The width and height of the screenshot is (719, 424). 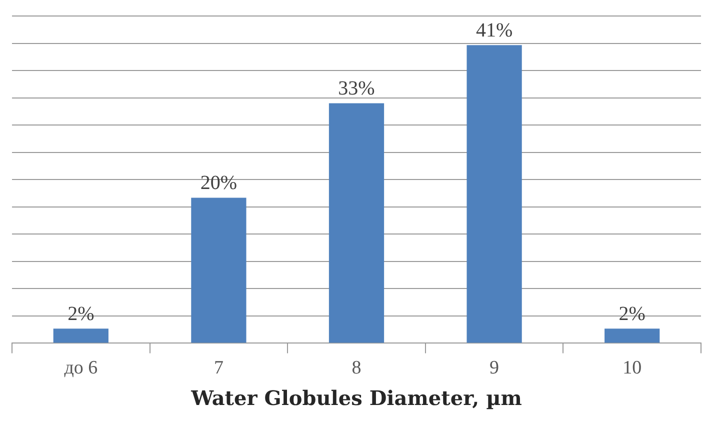 I want to click on x-tick-label: 7, so click(x=219, y=368).